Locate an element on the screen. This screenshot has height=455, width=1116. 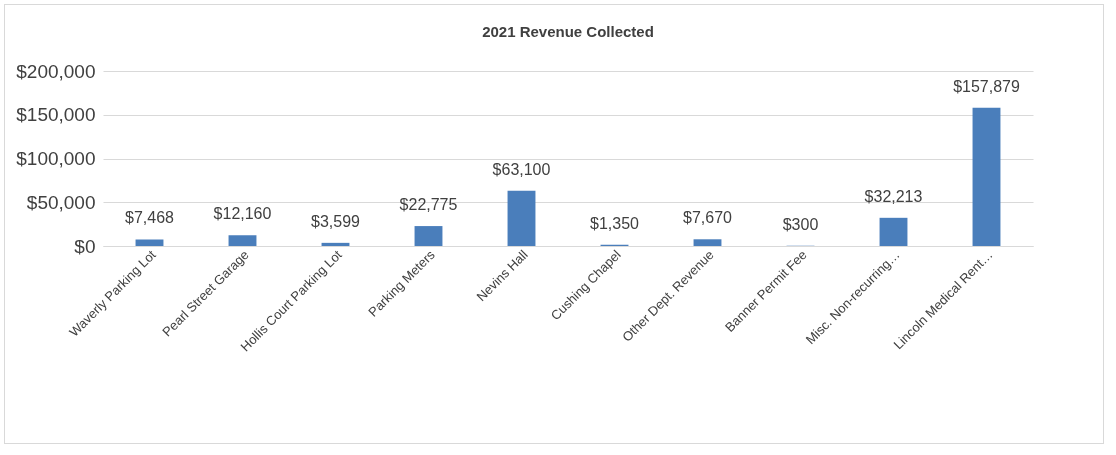
y-tick-label: $50,000 is located at coordinates (61, 202).